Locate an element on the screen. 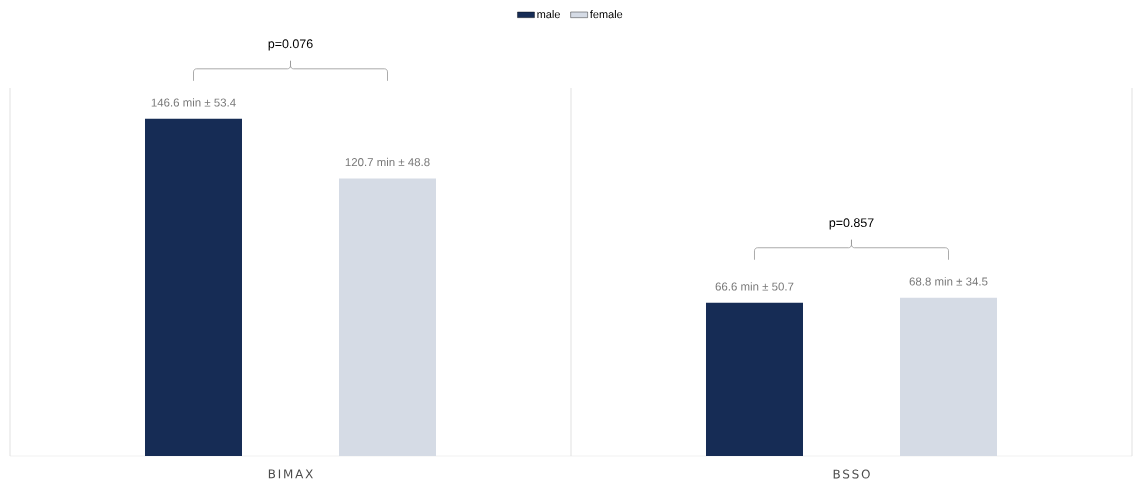 The image size is (1134, 498). annotation: p=0.857 is located at coordinates (851, 224).